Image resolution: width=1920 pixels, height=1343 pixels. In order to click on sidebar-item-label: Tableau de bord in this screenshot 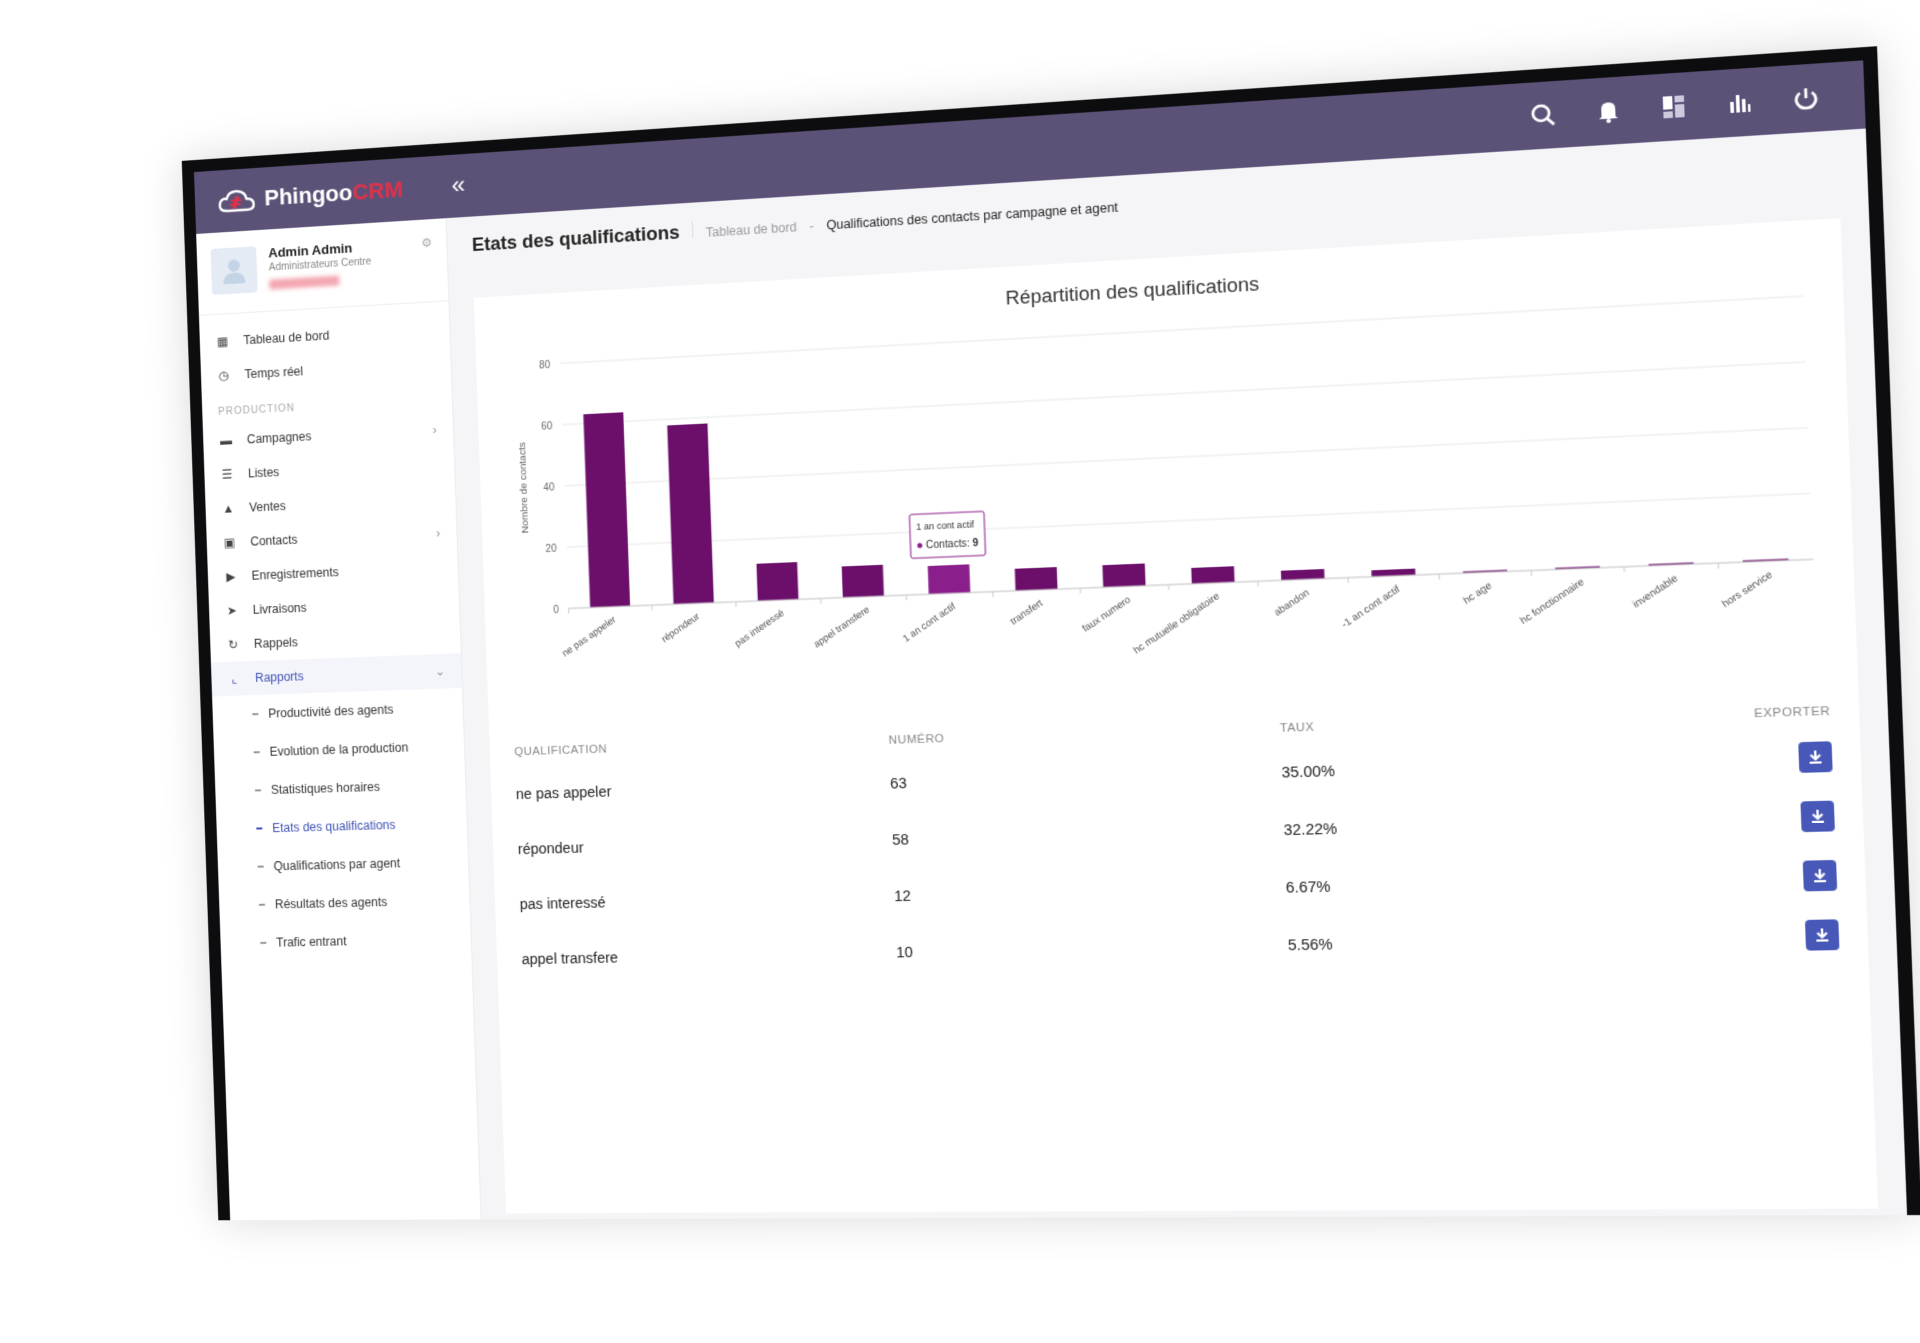, I will do `click(286, 337)`.